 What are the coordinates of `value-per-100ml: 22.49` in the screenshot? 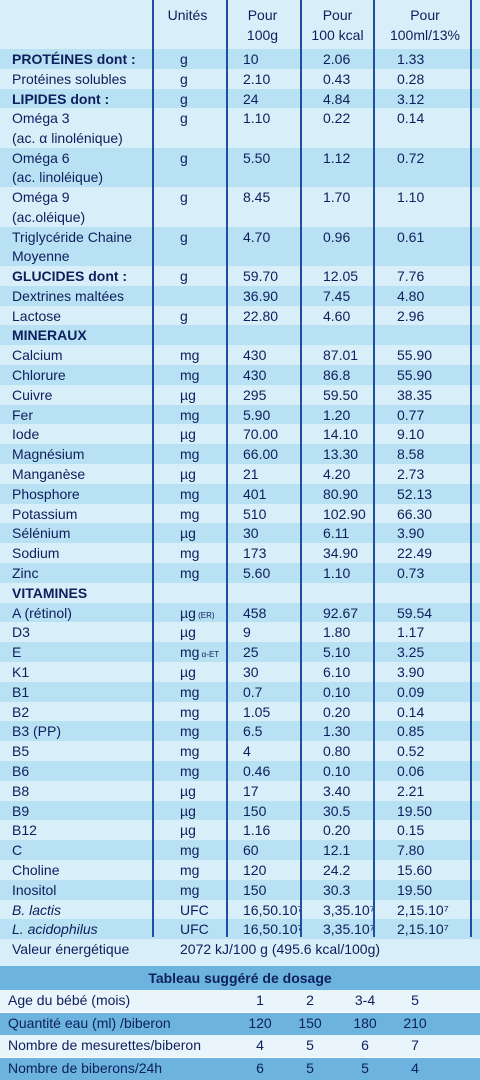 It's located at (415, 553).